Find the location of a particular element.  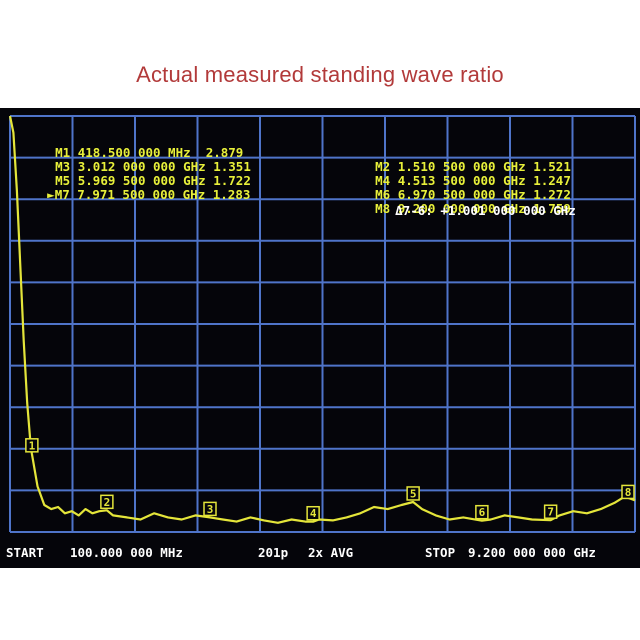

marker-8-label: 8 is located at coordinates (628, 492).